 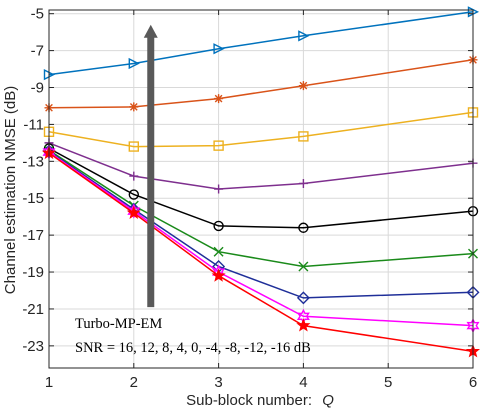 I want to click on x-tick-label: 5, so click(x=388, y=382).